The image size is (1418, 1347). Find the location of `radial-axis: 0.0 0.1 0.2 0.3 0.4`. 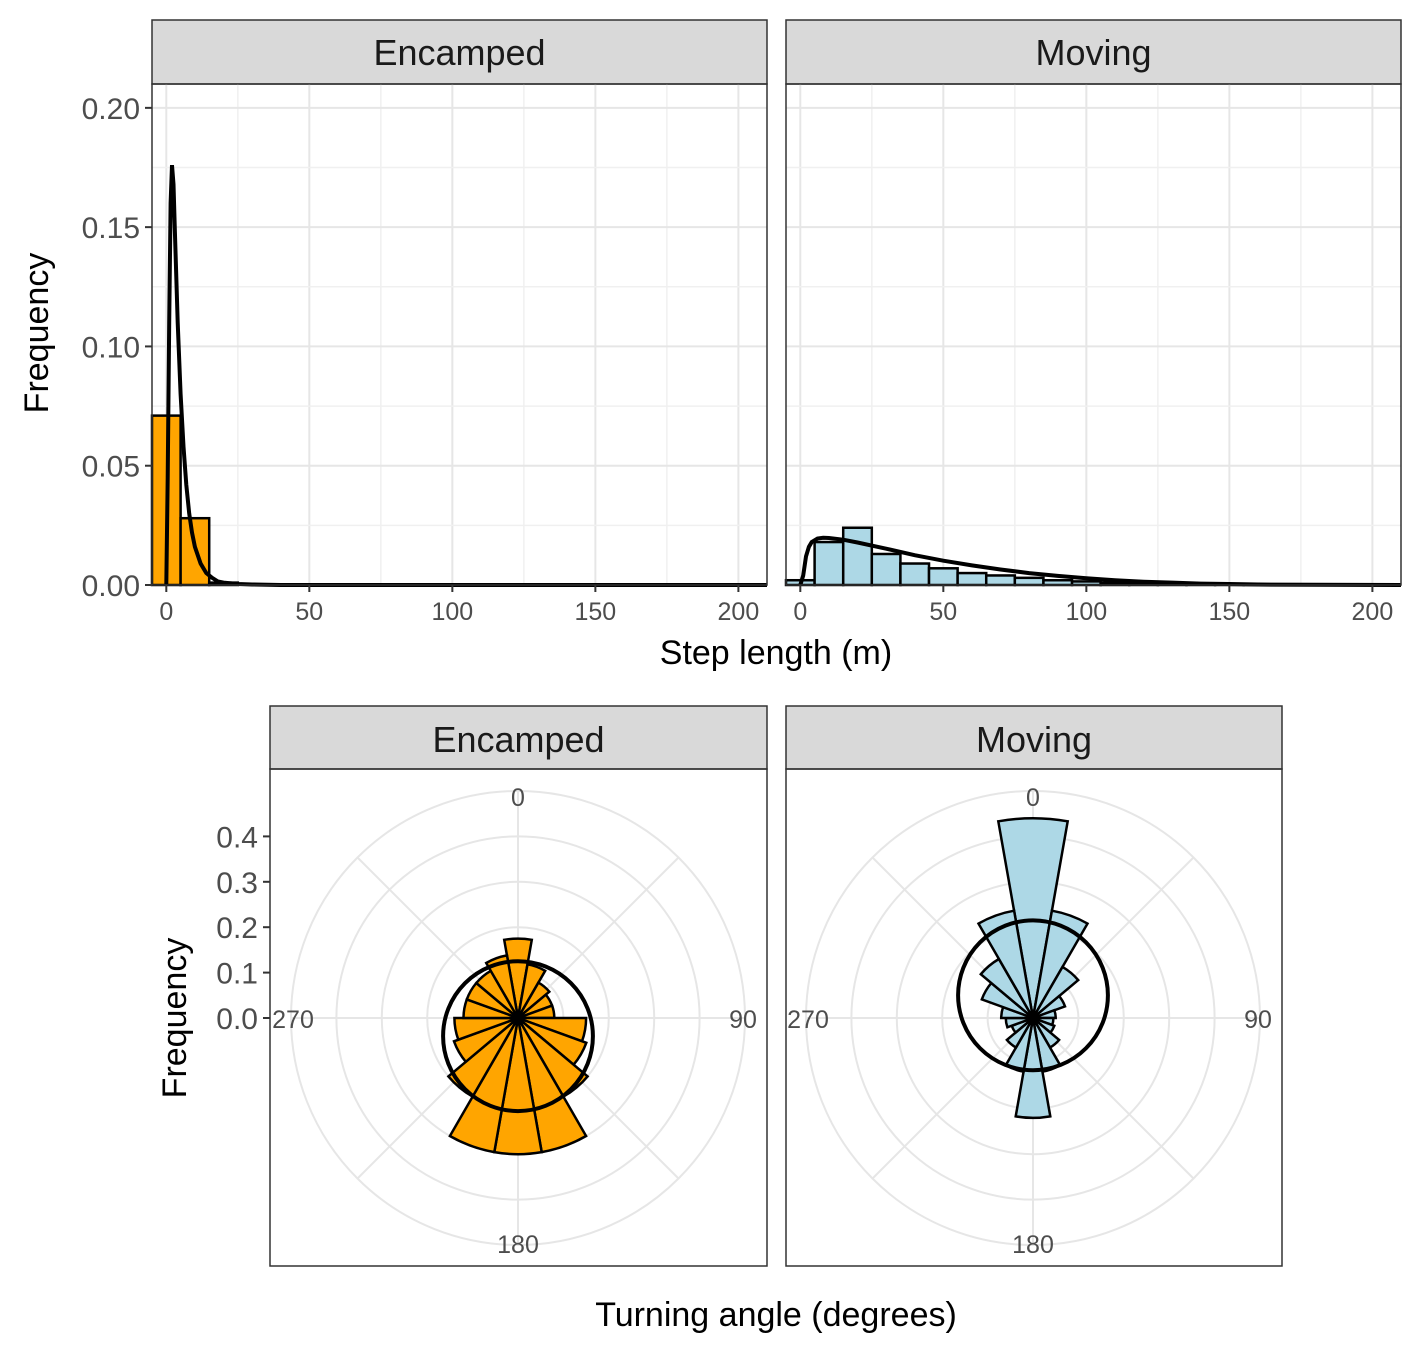

radial-axis: 0.0 0.1 0.2 0.3 0.4 is located at coordinates (243, 928).